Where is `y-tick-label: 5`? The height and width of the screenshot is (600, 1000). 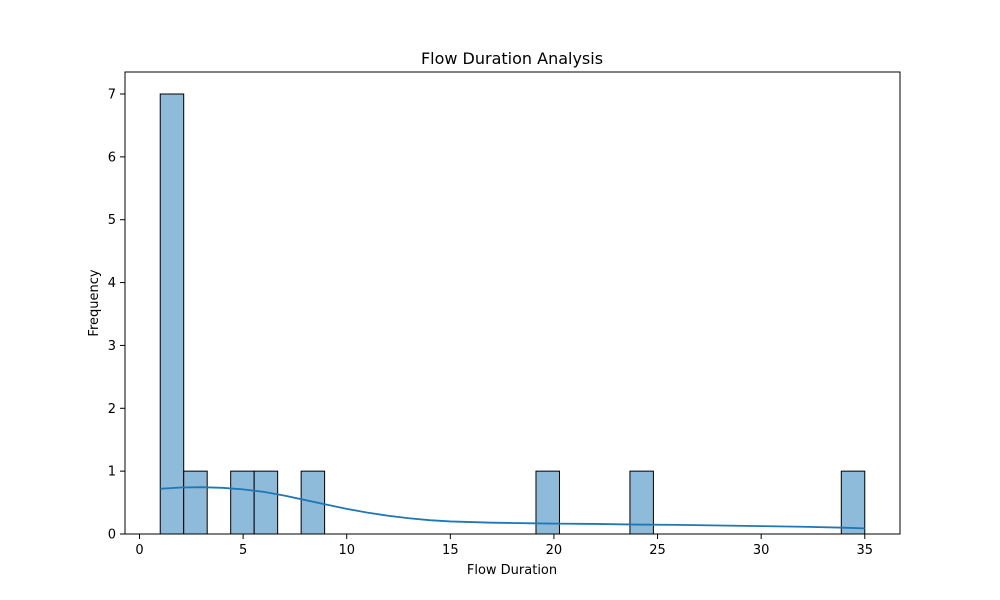 y-tick-label: 5 is located at coordinates (112, 220).